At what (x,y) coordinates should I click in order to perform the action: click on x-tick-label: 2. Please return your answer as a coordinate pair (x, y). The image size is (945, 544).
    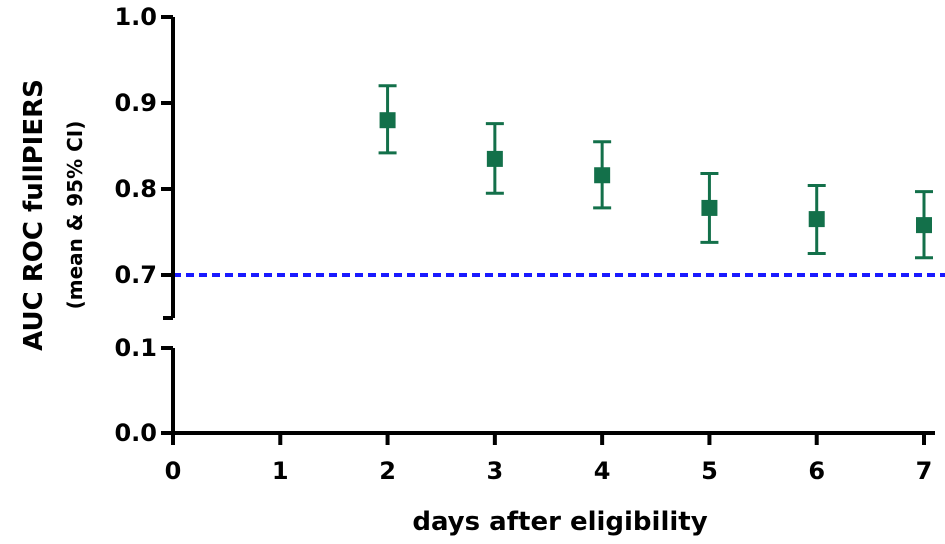
    Looking at the image, I should click on (387, 471).